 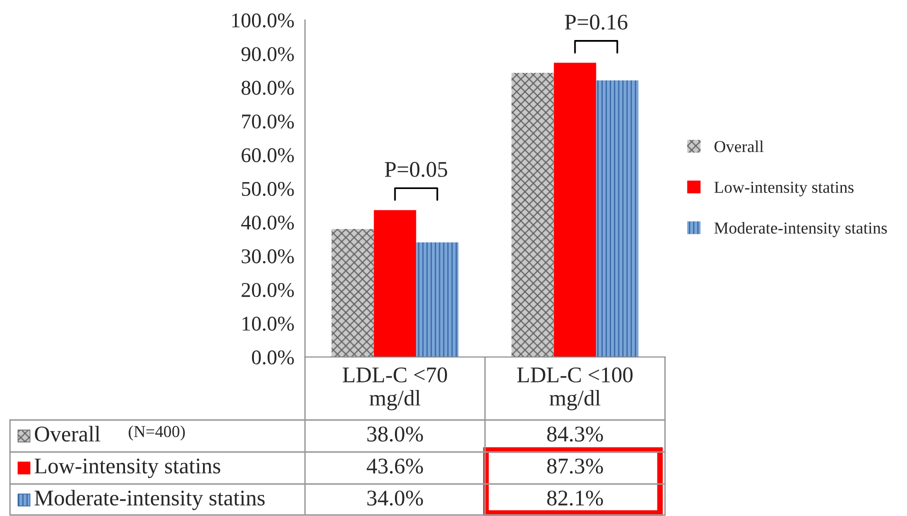 What do you see at coordinates (273, 357) in the screenshot?
I see `y-tick-label: 0.0%` at bounding box center [273, 357].